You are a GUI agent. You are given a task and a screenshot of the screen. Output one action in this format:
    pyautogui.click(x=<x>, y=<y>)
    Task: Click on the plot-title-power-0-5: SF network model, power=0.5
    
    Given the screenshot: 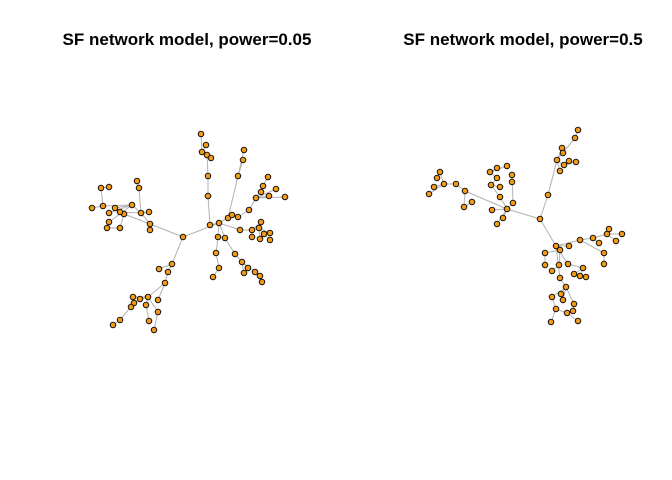 What is the action you would take?
    pyautogui.click(x=523, y=39)
    